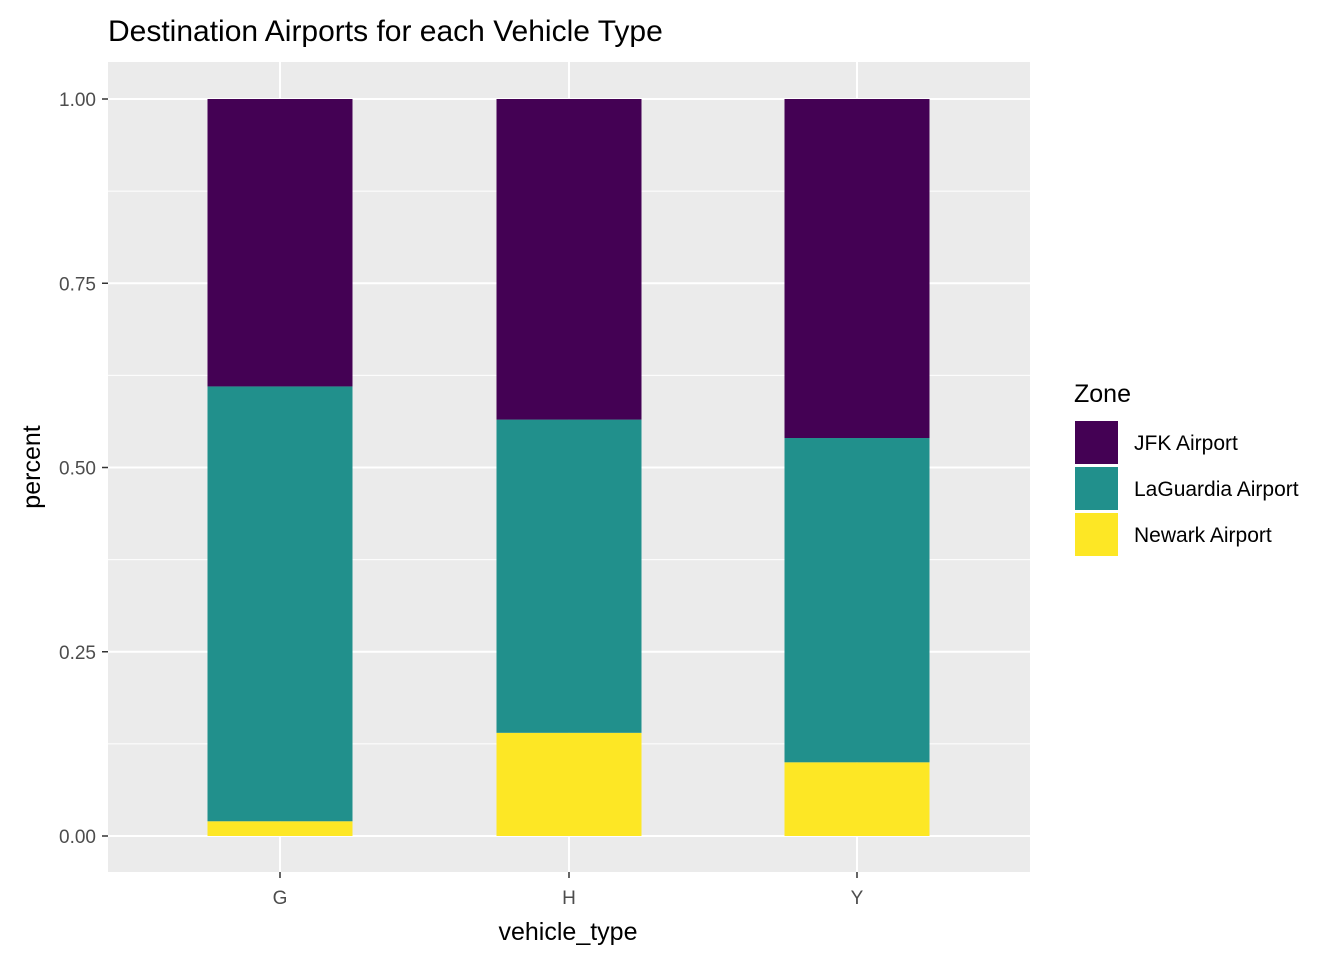  Describe the element at coordinates (569, 259) in the screenshot. I see `bar-H-jfk-airport` at that location.